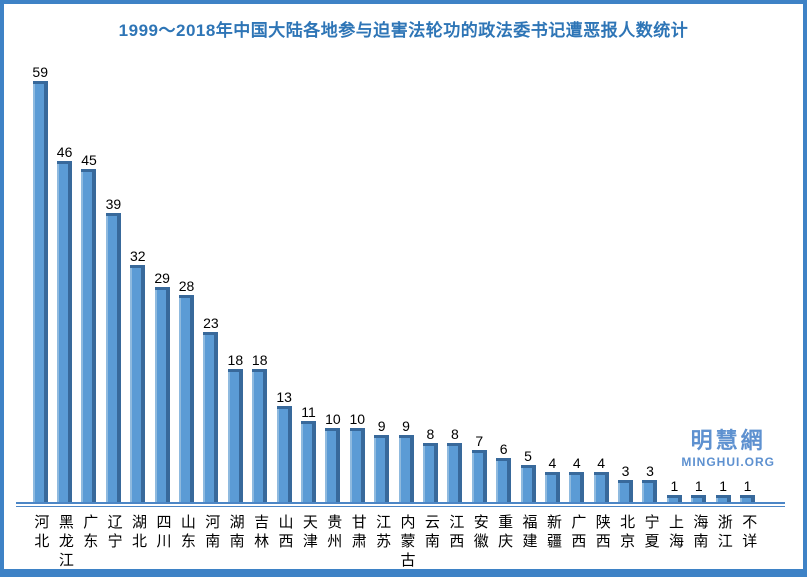  Describe the element at coordinates (308, 411) in the screenshot. I see `bar-value-label: 11` at that location.